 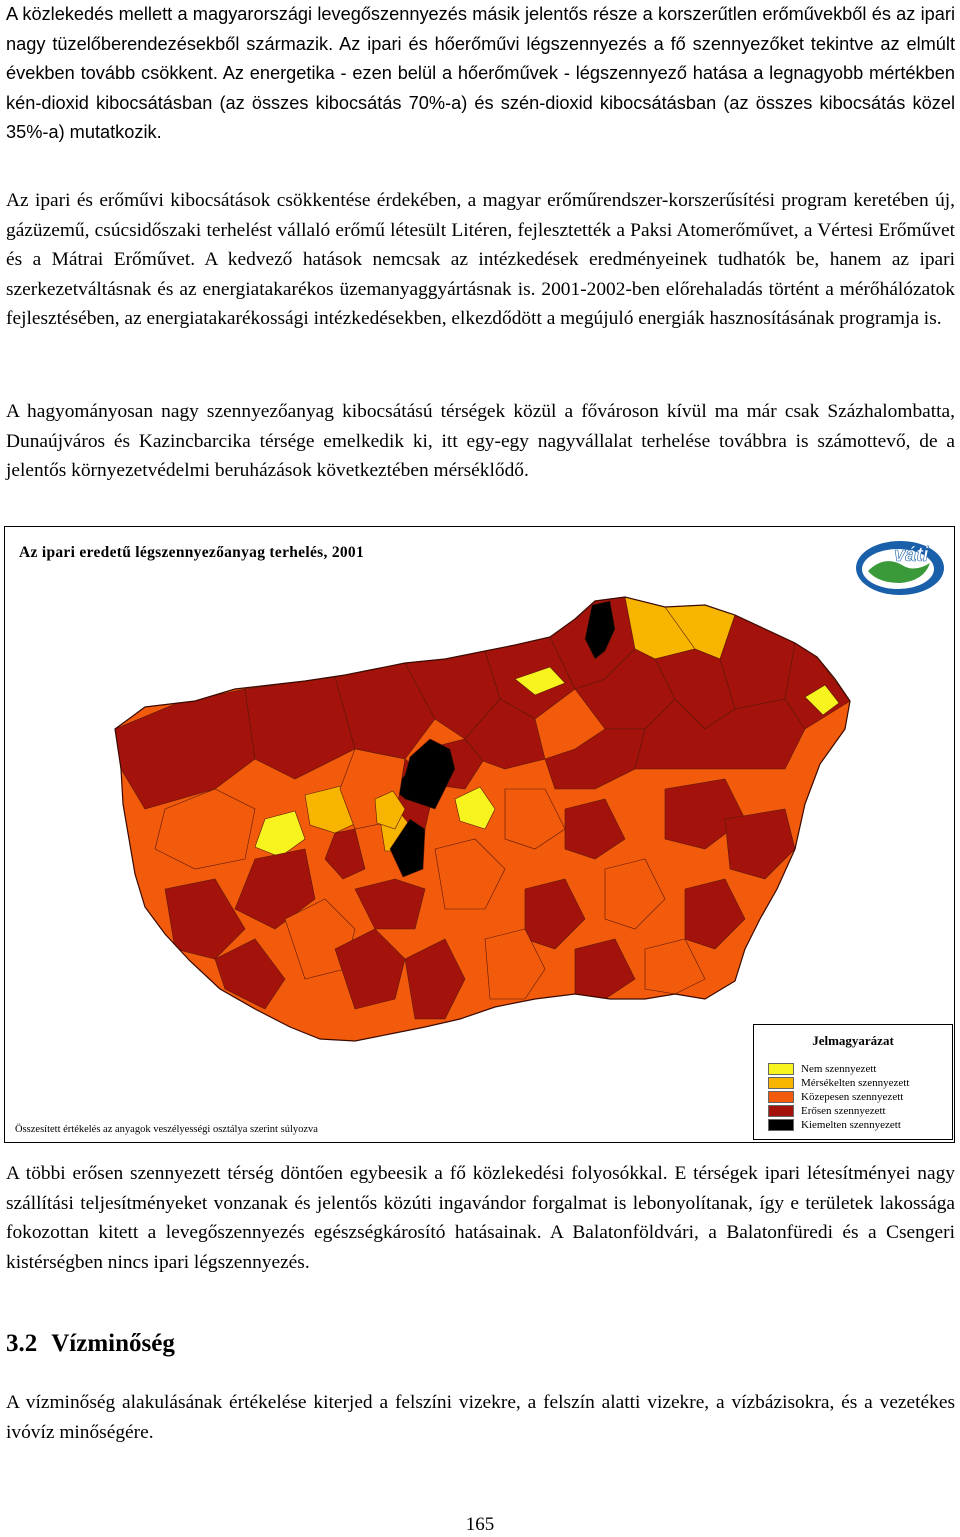 I want to click on section-heading: 3.2 Vízminőség, so click(x=90, y=1344).